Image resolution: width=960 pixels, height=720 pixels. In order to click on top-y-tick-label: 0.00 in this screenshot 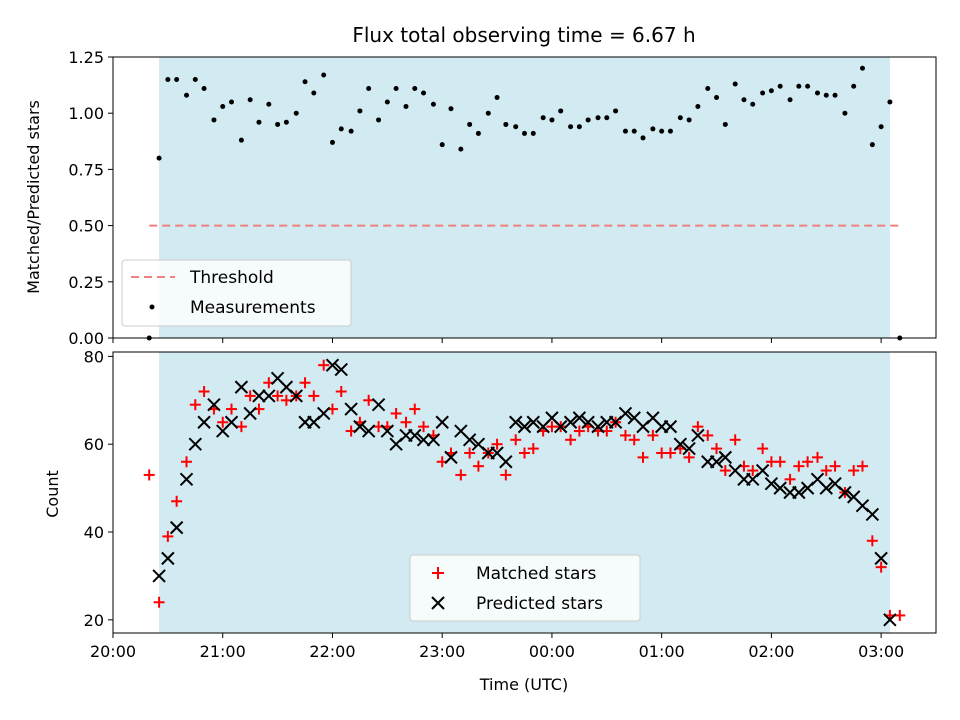, I will do `click(86, 338)`.